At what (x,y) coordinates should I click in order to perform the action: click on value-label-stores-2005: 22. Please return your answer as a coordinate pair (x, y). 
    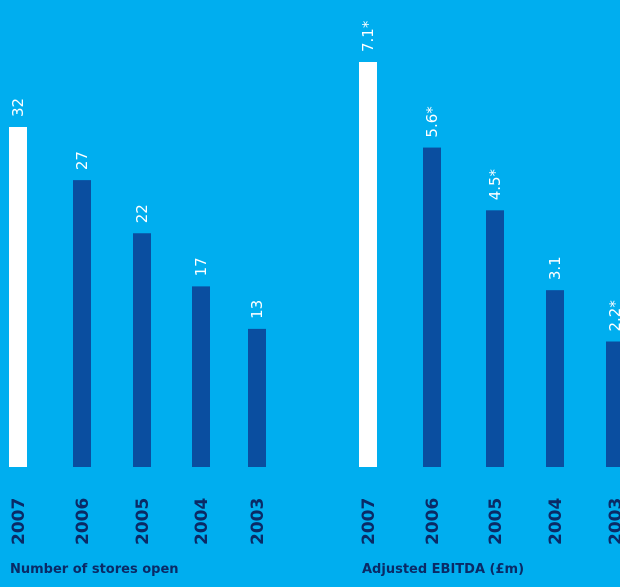
    Looking at the image, I should click on (142, 213).